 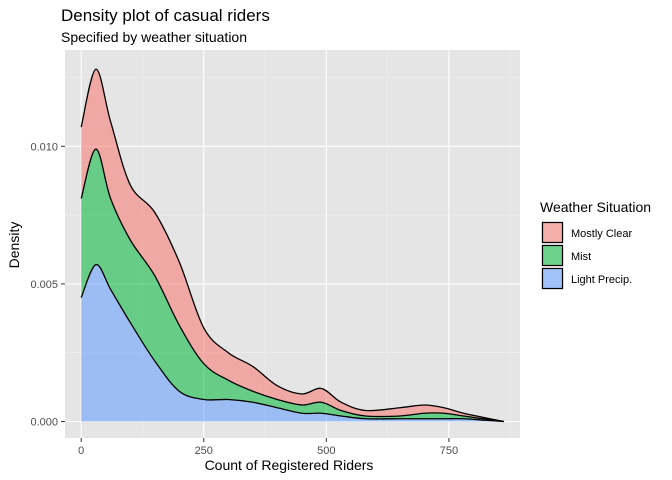 I want to click on x-axis-title: Count of Registered Riders, so click(x=289, y=465).